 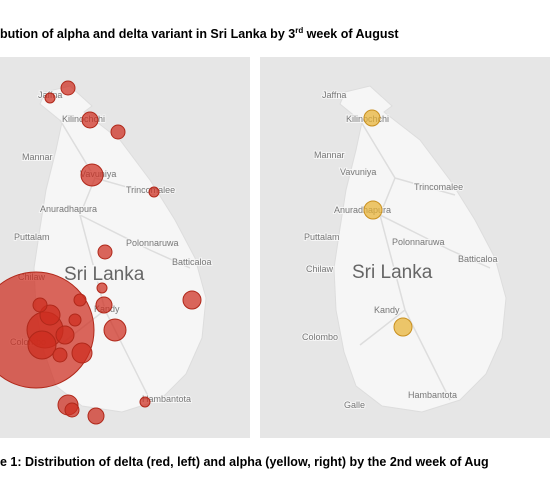 I want to click on place-label: Galle, so click(x=354, y=405).